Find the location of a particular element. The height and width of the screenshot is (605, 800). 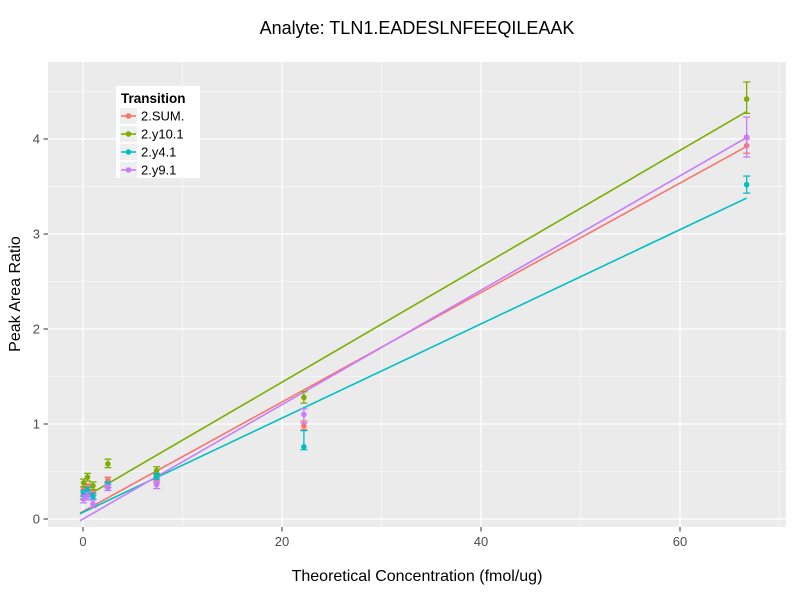

legend-item-2-y9-1: 2.y9.1 is located at coordinates (148, 170).